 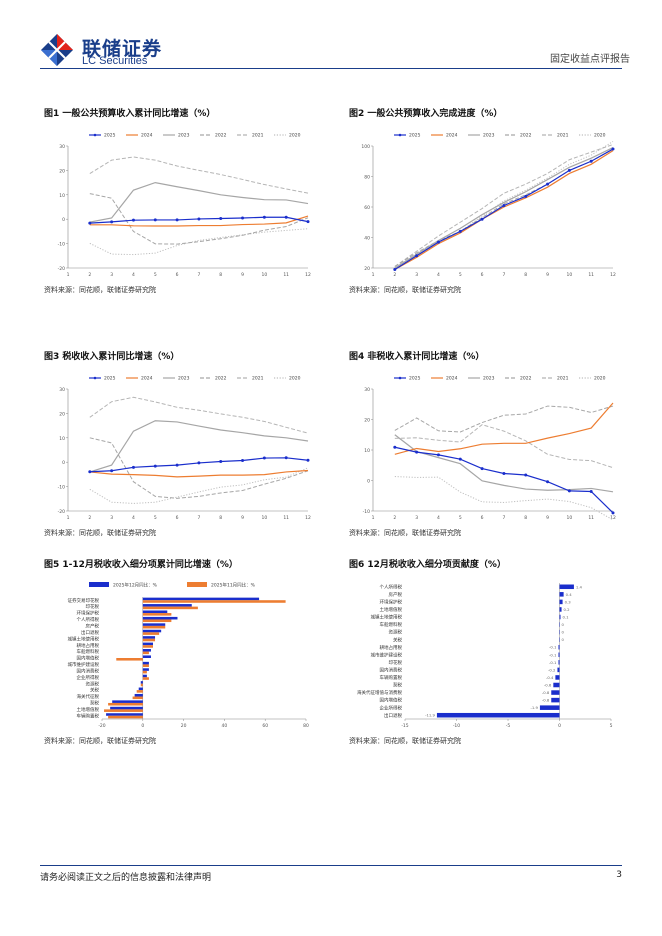 I want to click on fig6-data-label: -0.2, so click(x=552, y=669).